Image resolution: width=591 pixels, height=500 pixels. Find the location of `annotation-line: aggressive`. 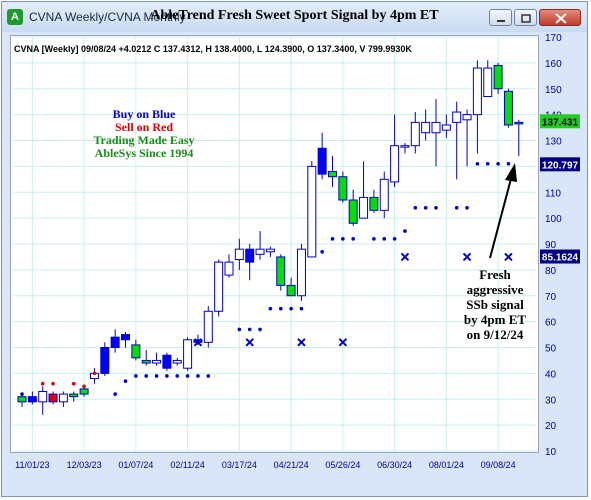

annotation-line: aggressive is located at coordinates (495, 289).